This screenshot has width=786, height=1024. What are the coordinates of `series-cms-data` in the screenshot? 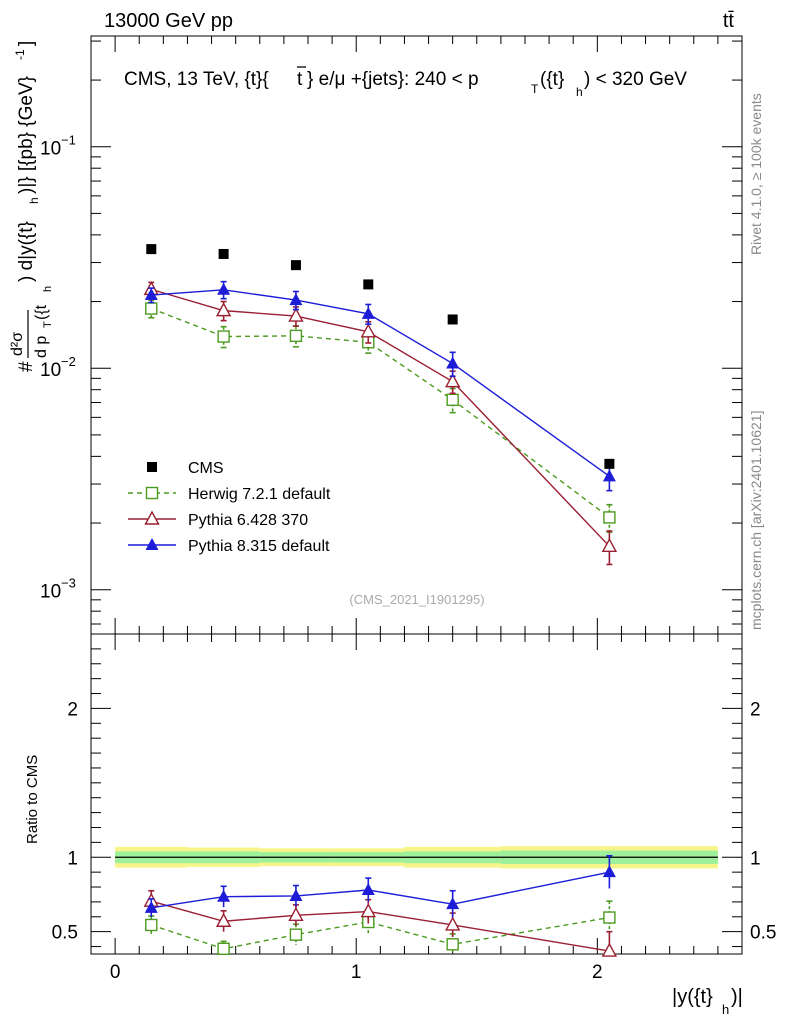 It's located at (380, 356).